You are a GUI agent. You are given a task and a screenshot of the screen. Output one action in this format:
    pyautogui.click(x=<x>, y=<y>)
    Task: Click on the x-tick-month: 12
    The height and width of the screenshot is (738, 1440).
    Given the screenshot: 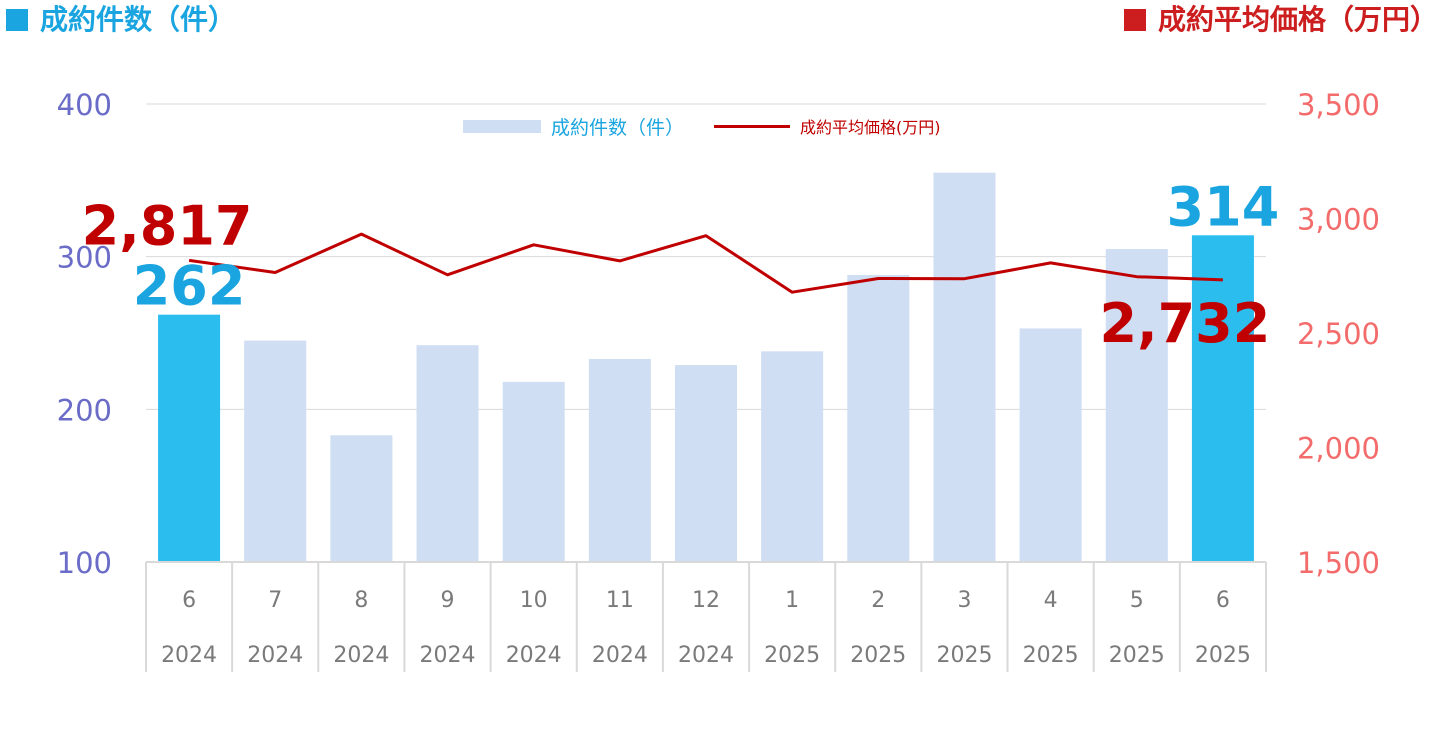 What is the action you would take?
    pyautogui.click(x=706, y=600)
    